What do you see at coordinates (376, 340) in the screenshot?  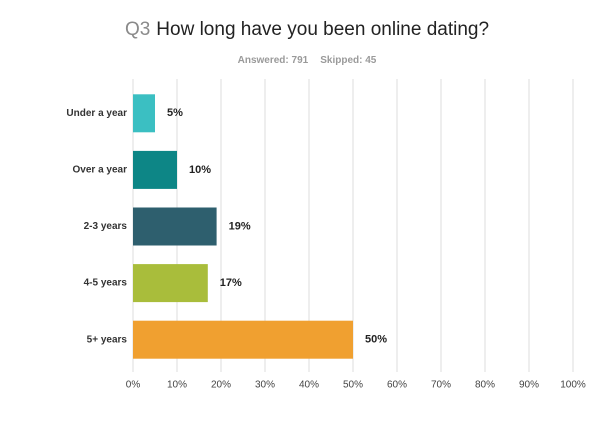 I see `value-label: 50%` at bounding box center [376, 340].